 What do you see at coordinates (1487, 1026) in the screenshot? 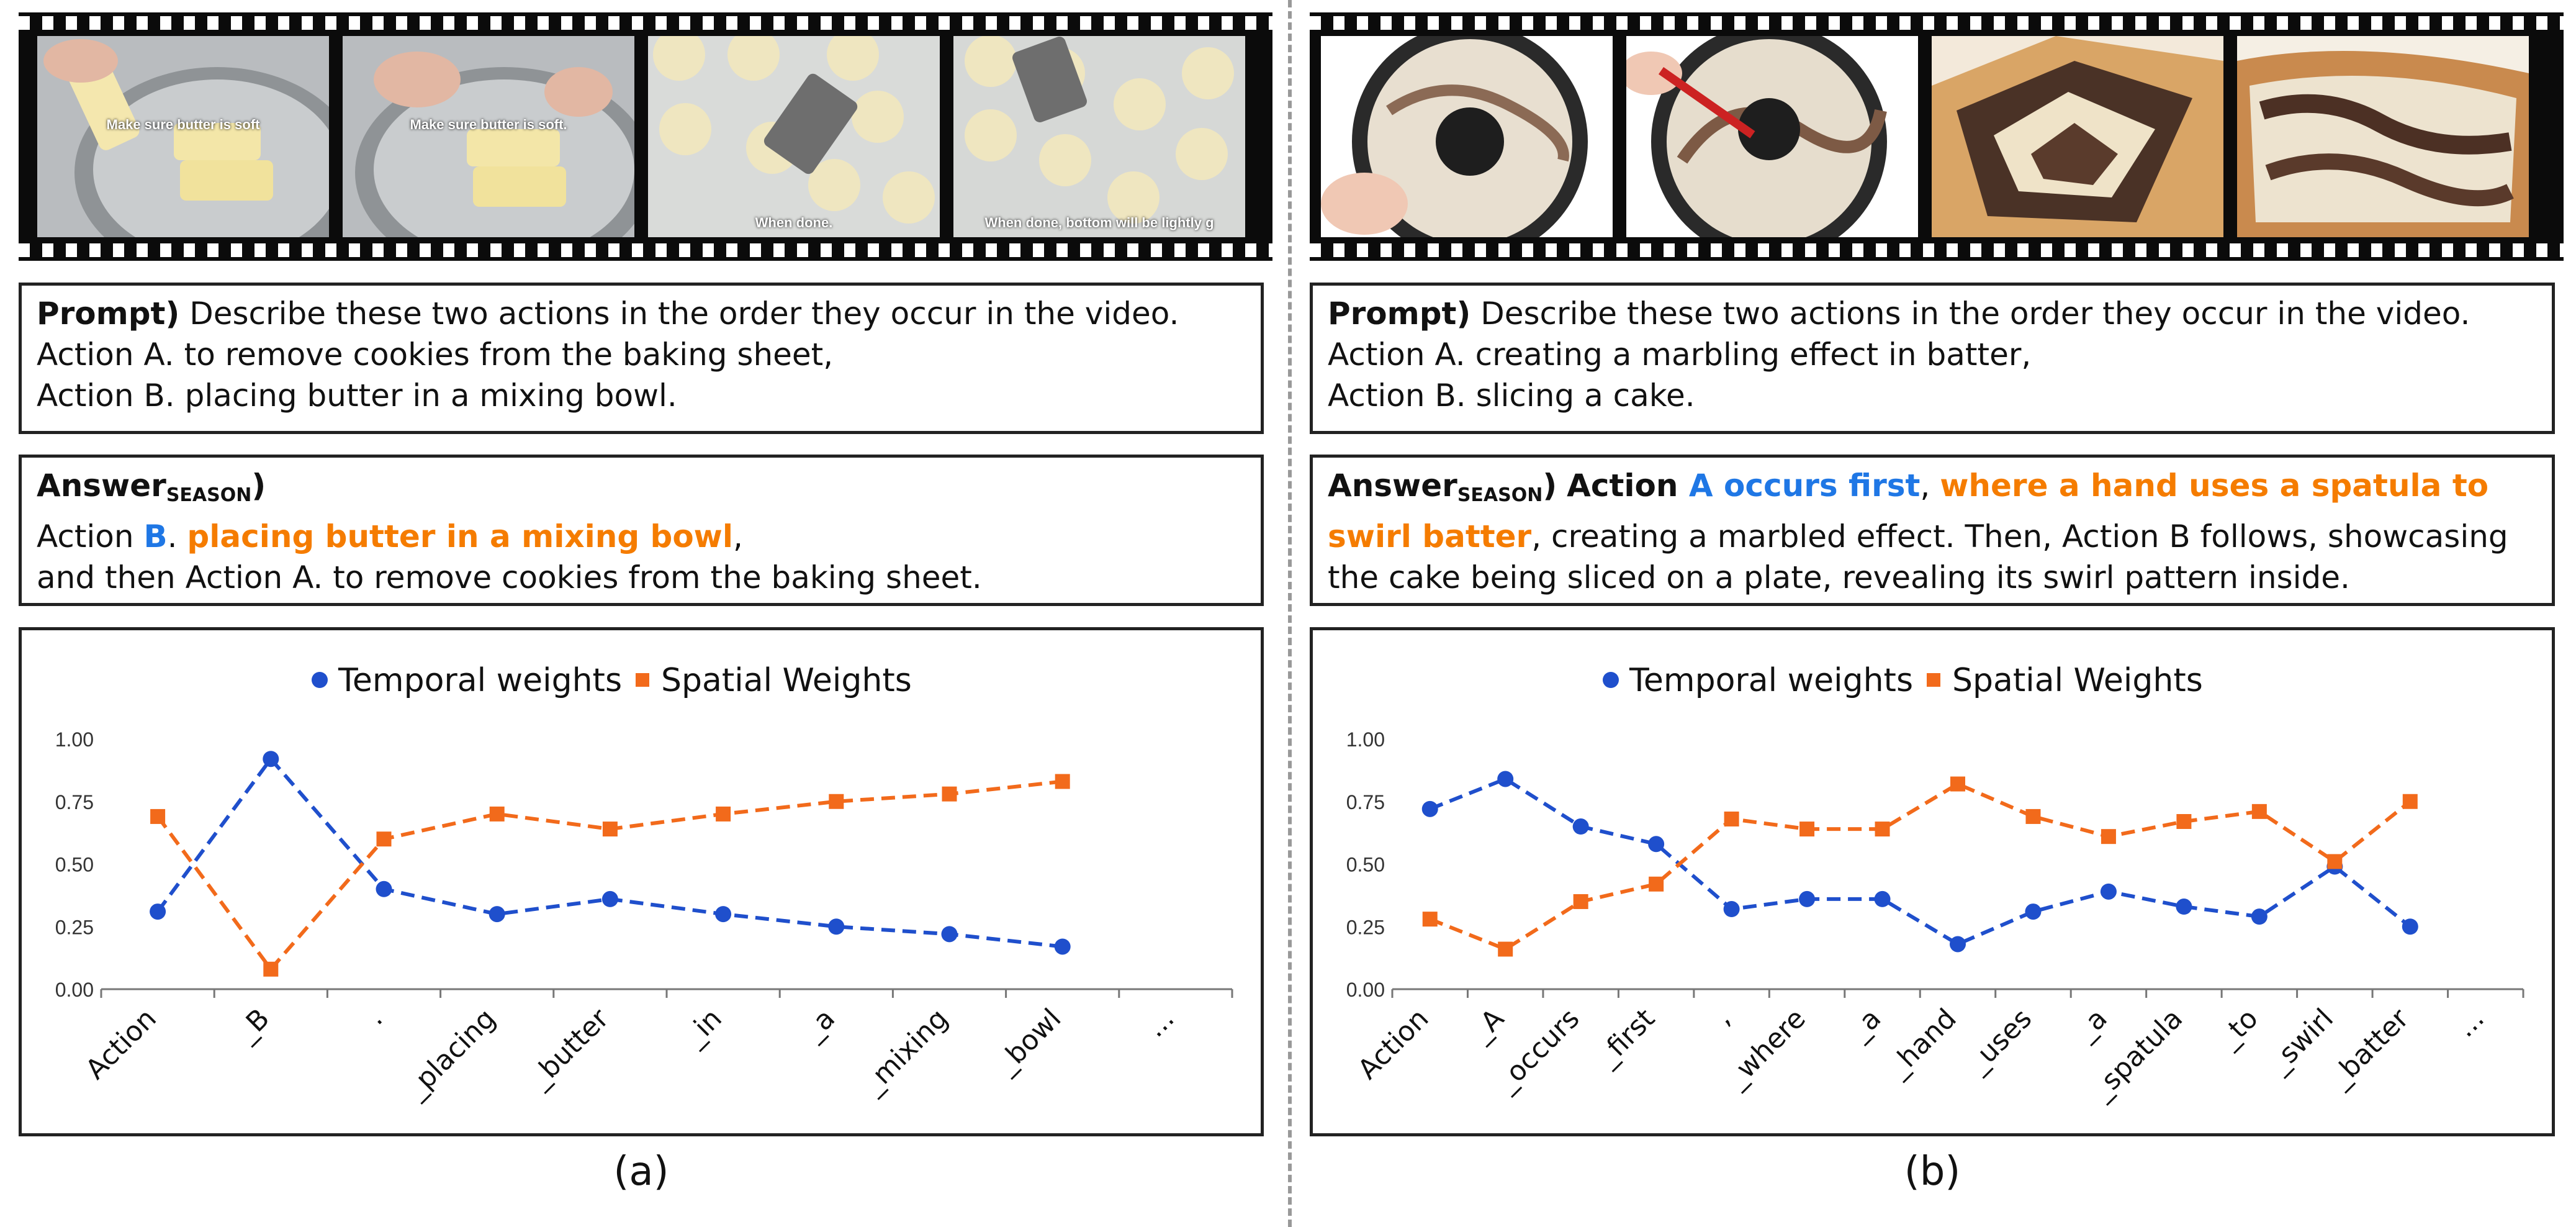
I see `x-tick-label: _A` at bounding box center [1487, 1026].